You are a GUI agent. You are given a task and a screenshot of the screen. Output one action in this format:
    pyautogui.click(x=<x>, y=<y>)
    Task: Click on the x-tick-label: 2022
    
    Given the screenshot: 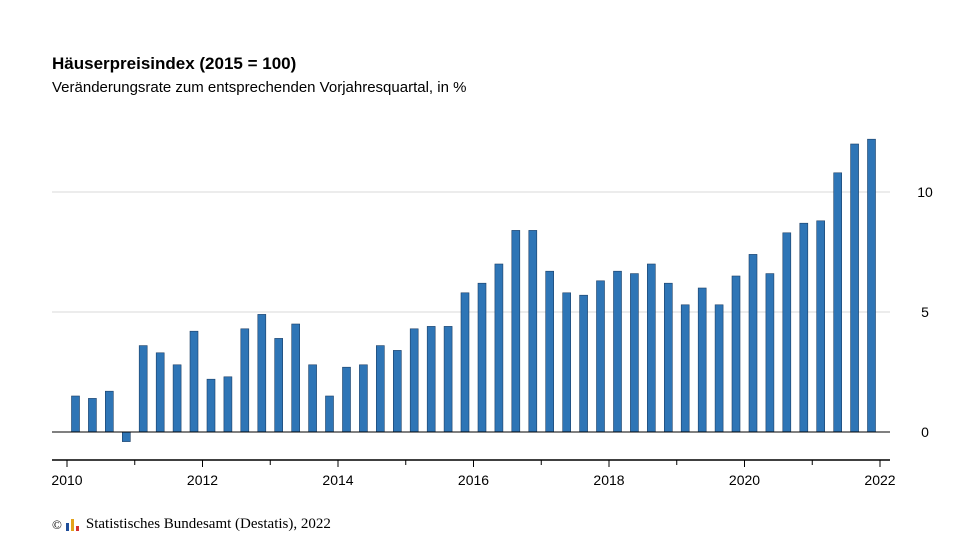 What is the action you would take?
    pyautogui.click(x=879, y=480)
    